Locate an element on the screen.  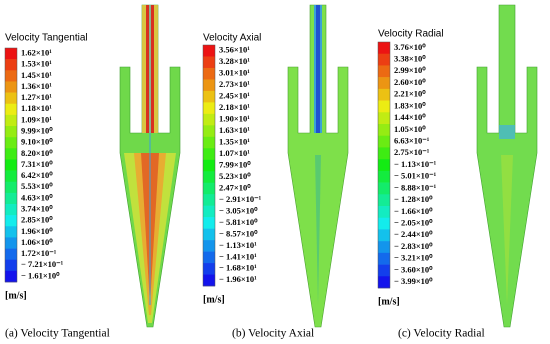
legend-label: 1.72×10⁻¹ is located at coordinates (39, 253).